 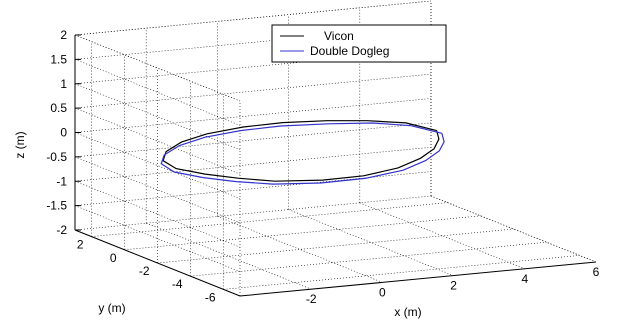 I want to click on x-tick-label: 6, so click(x=596, y=272).